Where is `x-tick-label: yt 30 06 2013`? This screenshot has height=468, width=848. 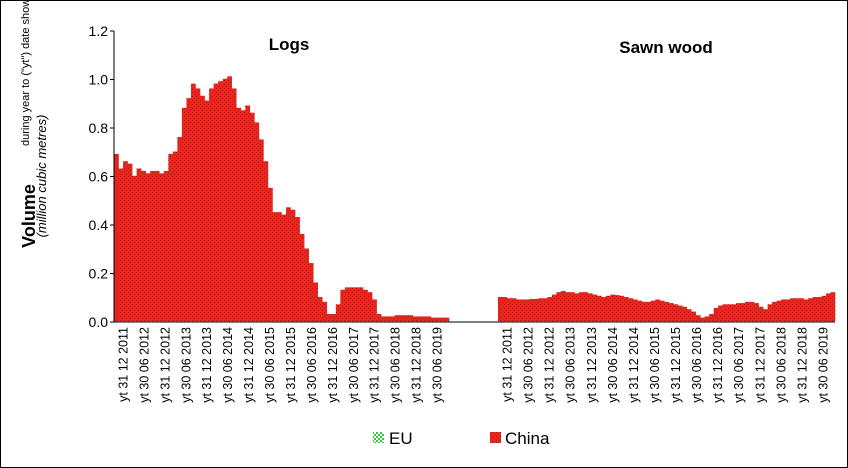 x-tick-label: yt 30 06 2013 is located at coordinates (186, 365).